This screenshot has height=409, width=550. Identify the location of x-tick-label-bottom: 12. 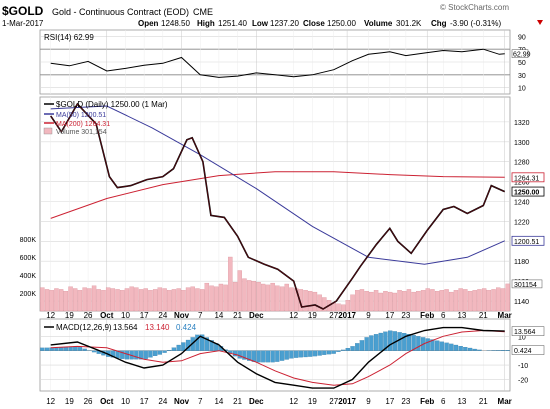
(50, 401).